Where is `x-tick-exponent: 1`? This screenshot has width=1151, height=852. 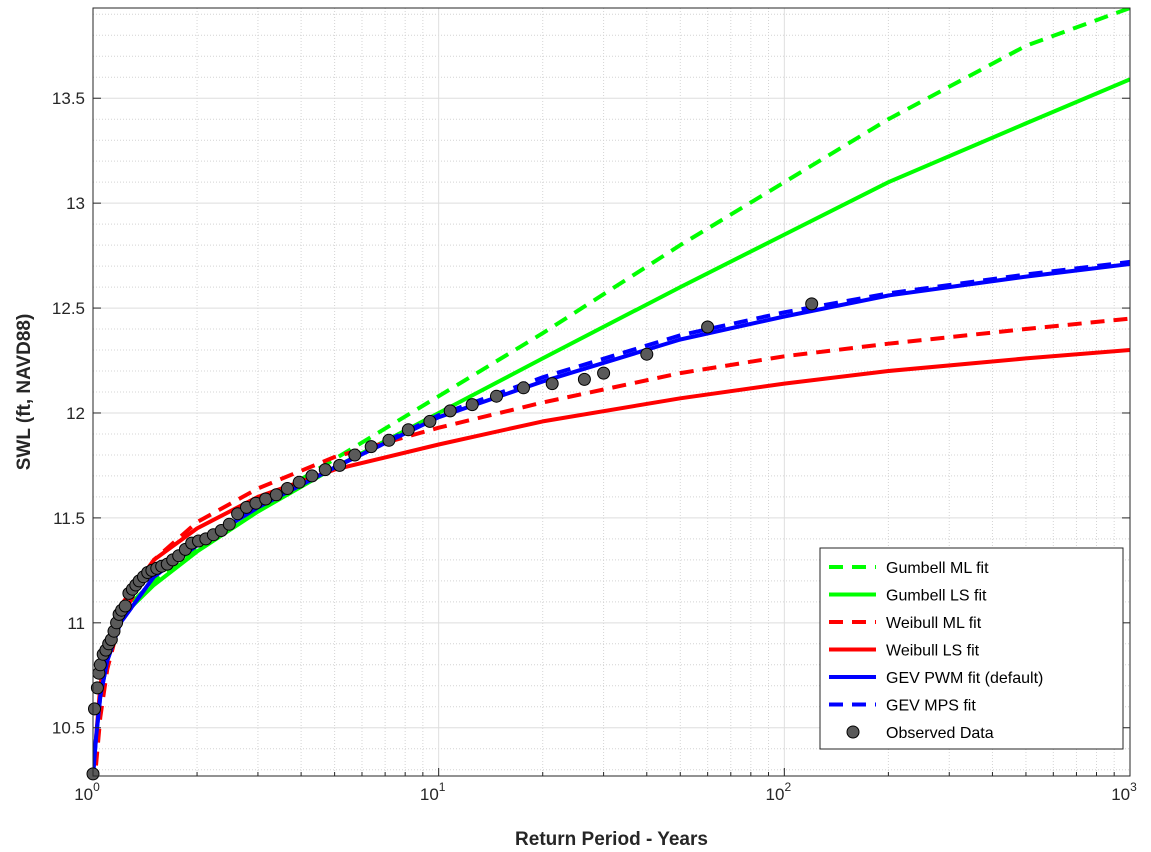 x-tick-exponent: 1 is located at coordinates (442, 787).